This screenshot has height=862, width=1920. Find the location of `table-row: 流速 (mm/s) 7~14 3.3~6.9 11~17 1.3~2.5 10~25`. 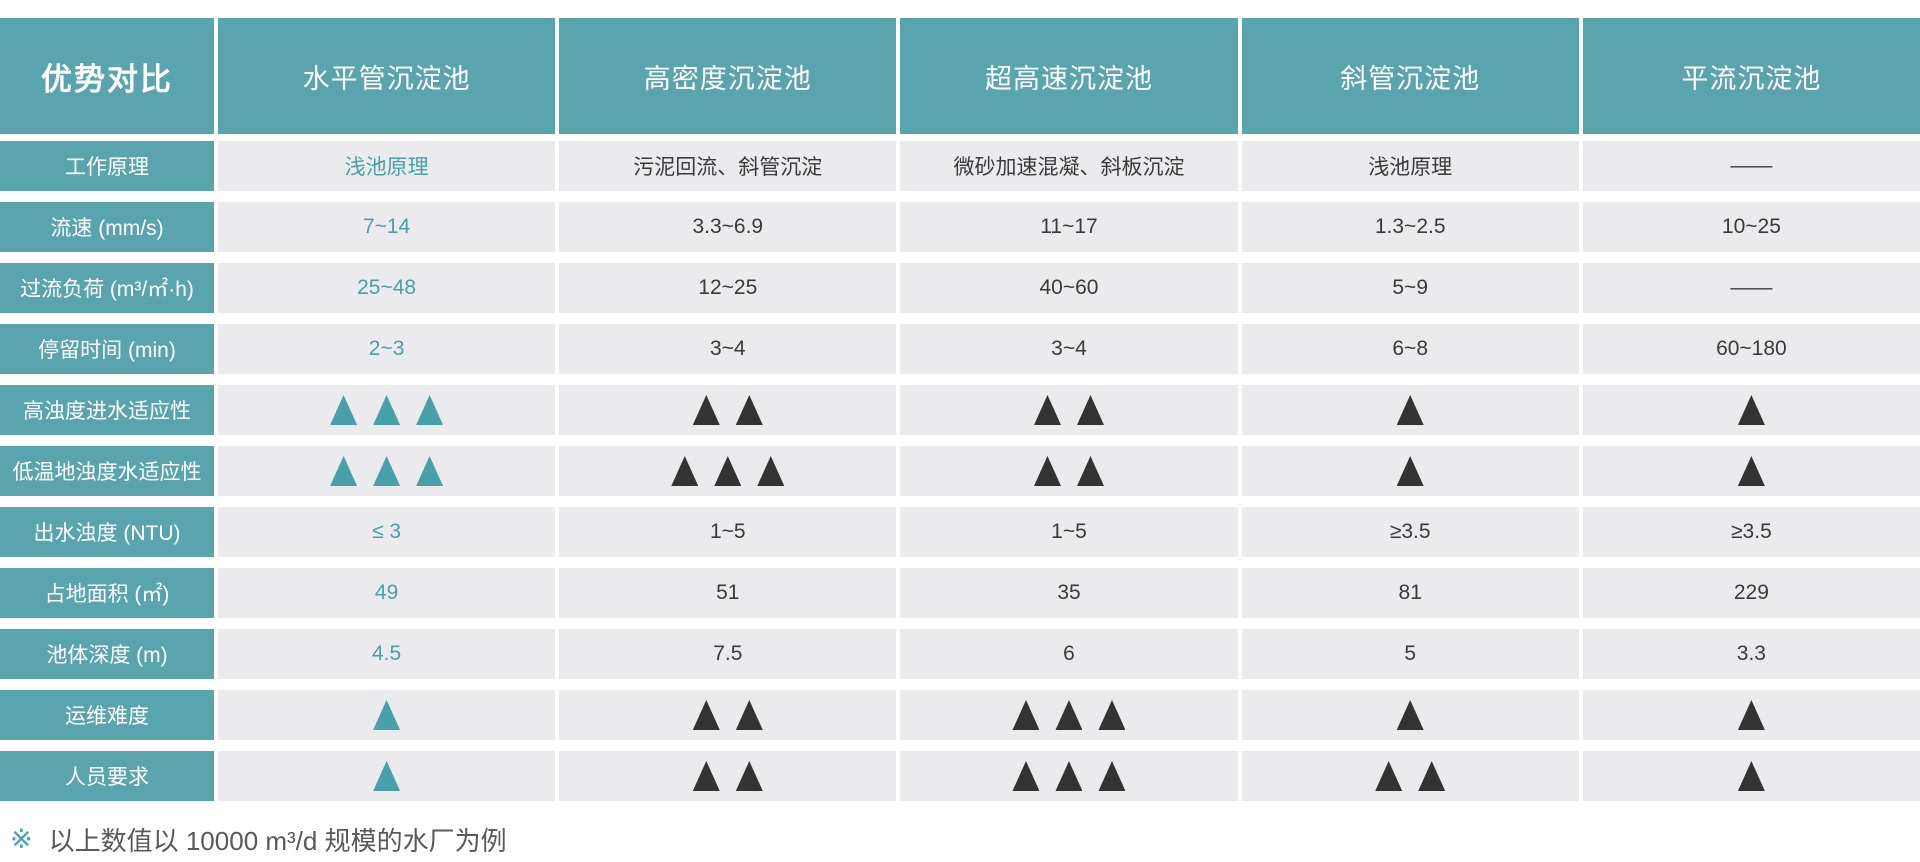

table-row: 流速 (mm/s) 7~14 3.3~6.9 11~17 1.3~2.5 10~25 is located at coordinates (960, 227).